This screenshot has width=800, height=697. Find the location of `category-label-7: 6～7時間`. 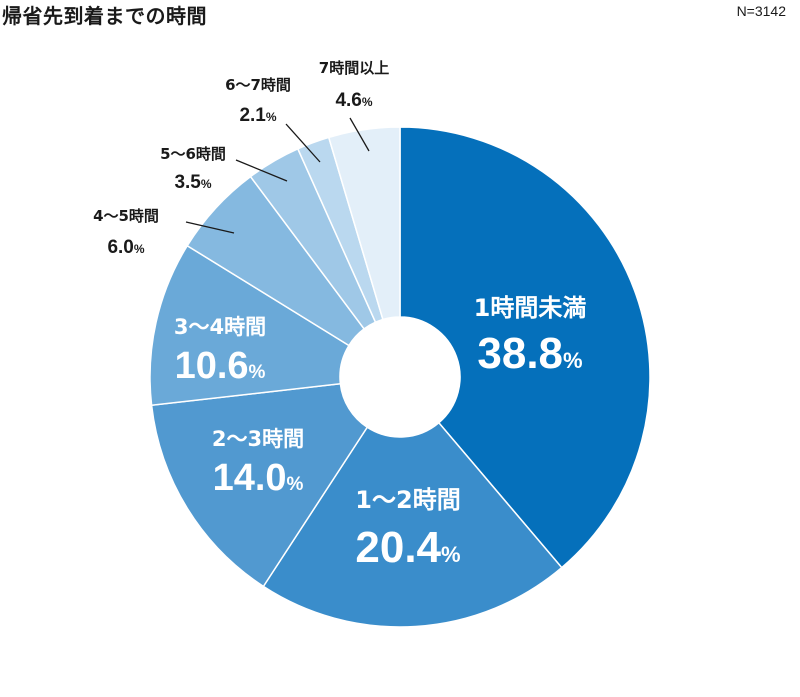

category-label-7: 6～7時間 is located at coordinates (258, 85).